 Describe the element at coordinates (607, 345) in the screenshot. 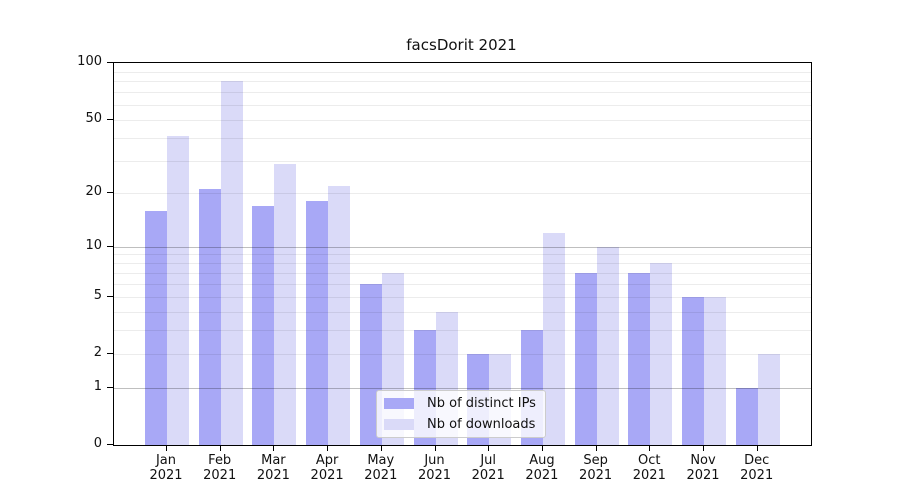

I see `bar-sep-downloads` at that location.